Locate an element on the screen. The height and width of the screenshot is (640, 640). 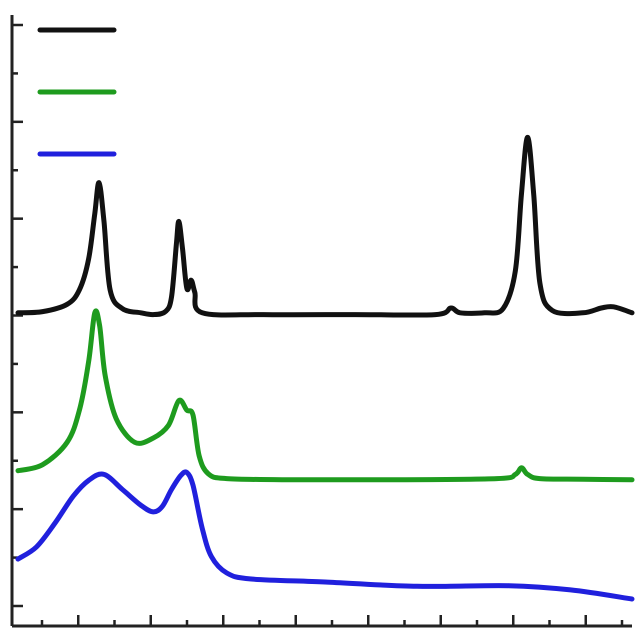
legend is located at coordinates (77, 92).